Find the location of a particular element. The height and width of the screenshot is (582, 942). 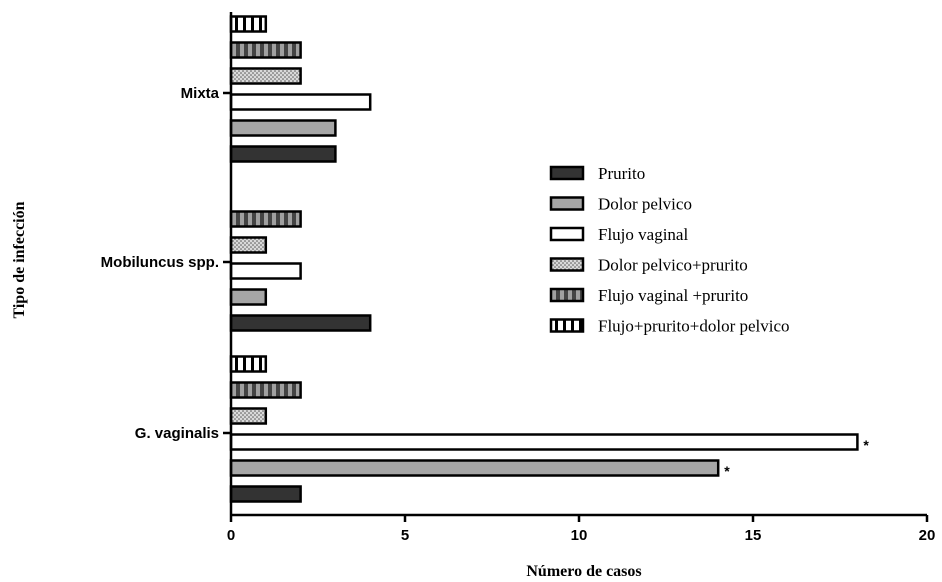

bar-mobiluncus-spp-dolor-pelvico is located at coordinates (248, 297).